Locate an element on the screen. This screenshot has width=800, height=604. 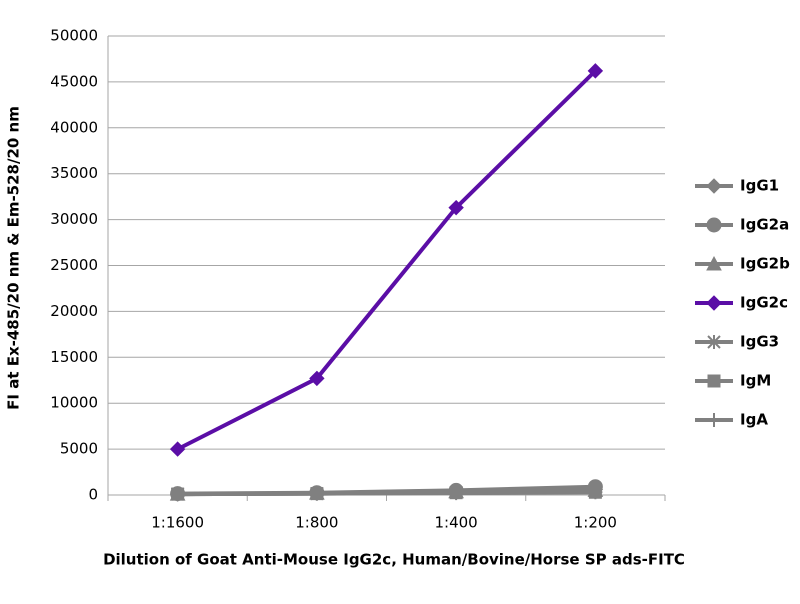
legend-label: IgG2b is located at coordinates (765, 264).